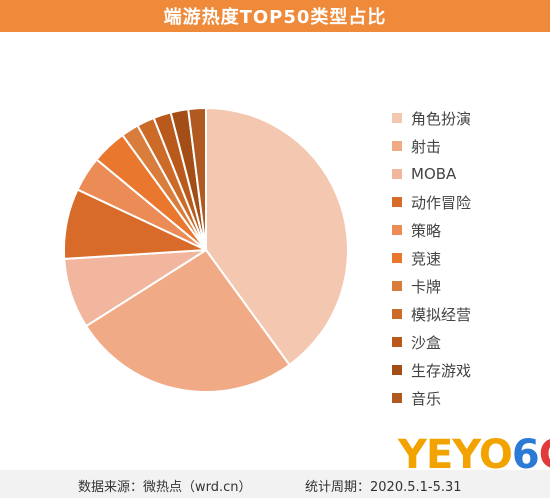  Describe the element at coordinates (275, 484) in the screenshot. I see `footer: 数据来源：微热点（wrd.cn） 统计周期：2020.5.1-5.31` at that location.